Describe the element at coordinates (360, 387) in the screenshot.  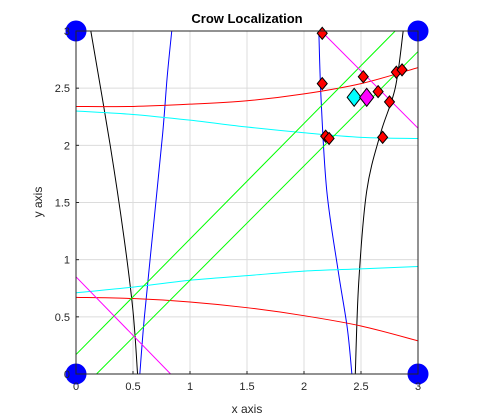
I see `x-tick-label: 2.5` at that location.